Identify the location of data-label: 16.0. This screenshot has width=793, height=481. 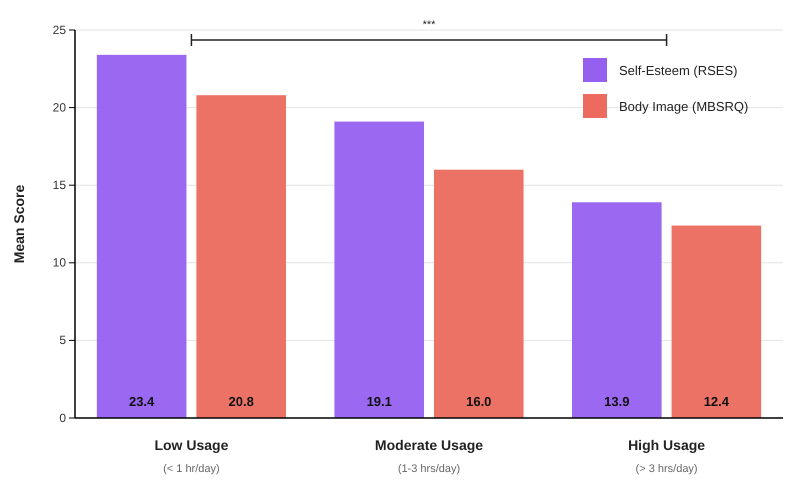
(479, 401).